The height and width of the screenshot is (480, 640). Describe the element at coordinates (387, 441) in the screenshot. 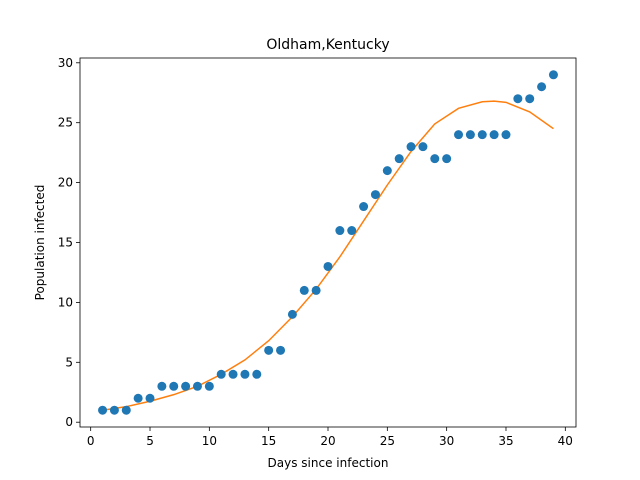

I see `x-tick-label: 25` at that location.